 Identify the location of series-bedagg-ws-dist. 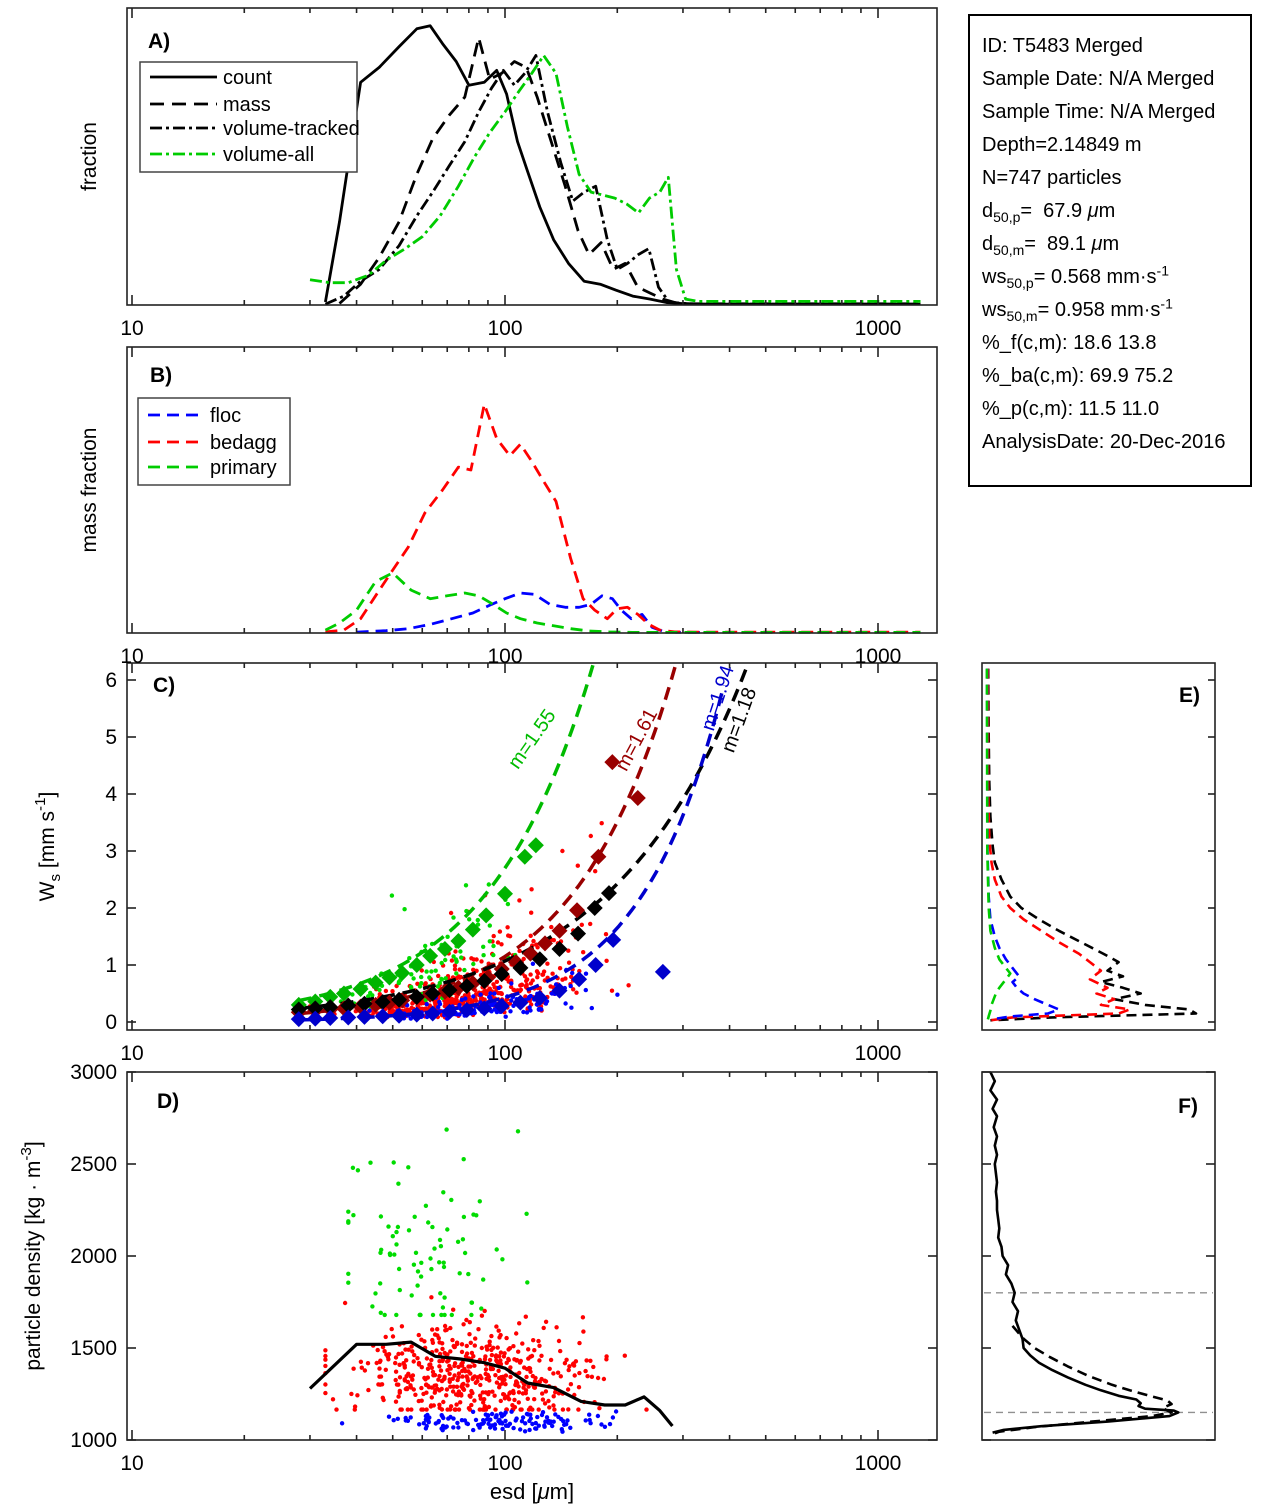
(1058, 845).